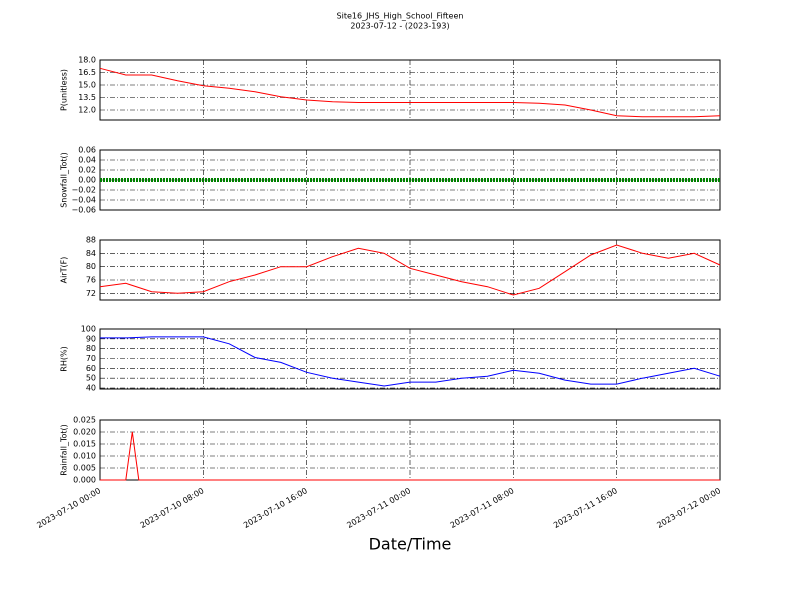  I want to click on x-tick-label: 2023-07-10 16:00, so click(275, 508).